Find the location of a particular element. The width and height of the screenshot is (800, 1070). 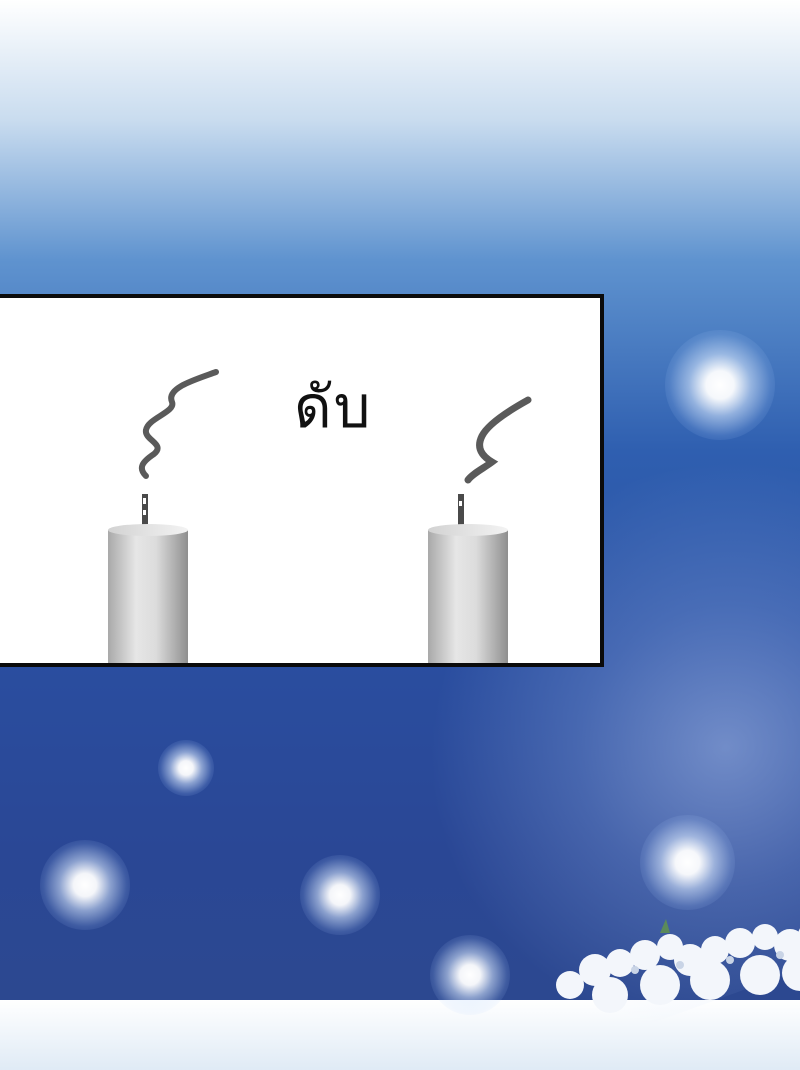

sound-effect-text: ดับ is located at coordinates (333, 407).